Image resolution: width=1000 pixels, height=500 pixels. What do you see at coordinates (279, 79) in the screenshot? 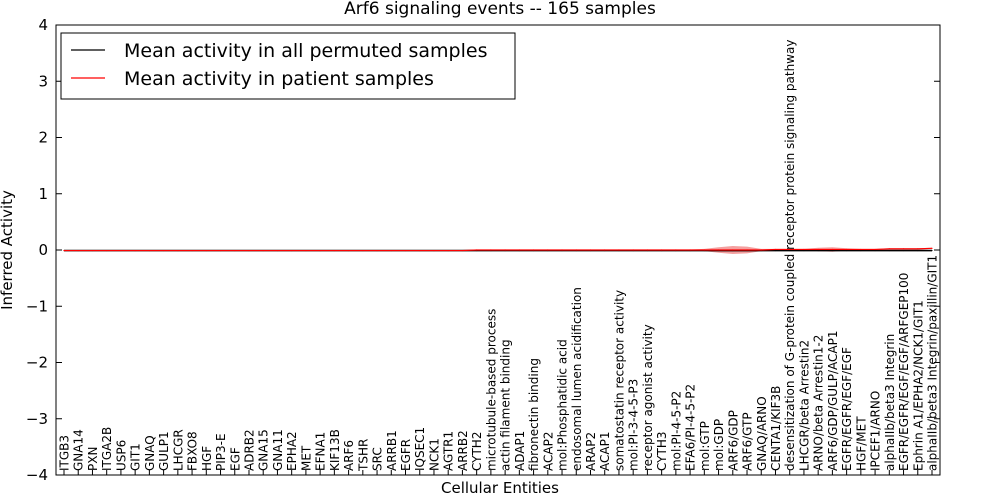
I see `legend-label-patient: Mean activity in patient samples` at bounding box center [279, 79].